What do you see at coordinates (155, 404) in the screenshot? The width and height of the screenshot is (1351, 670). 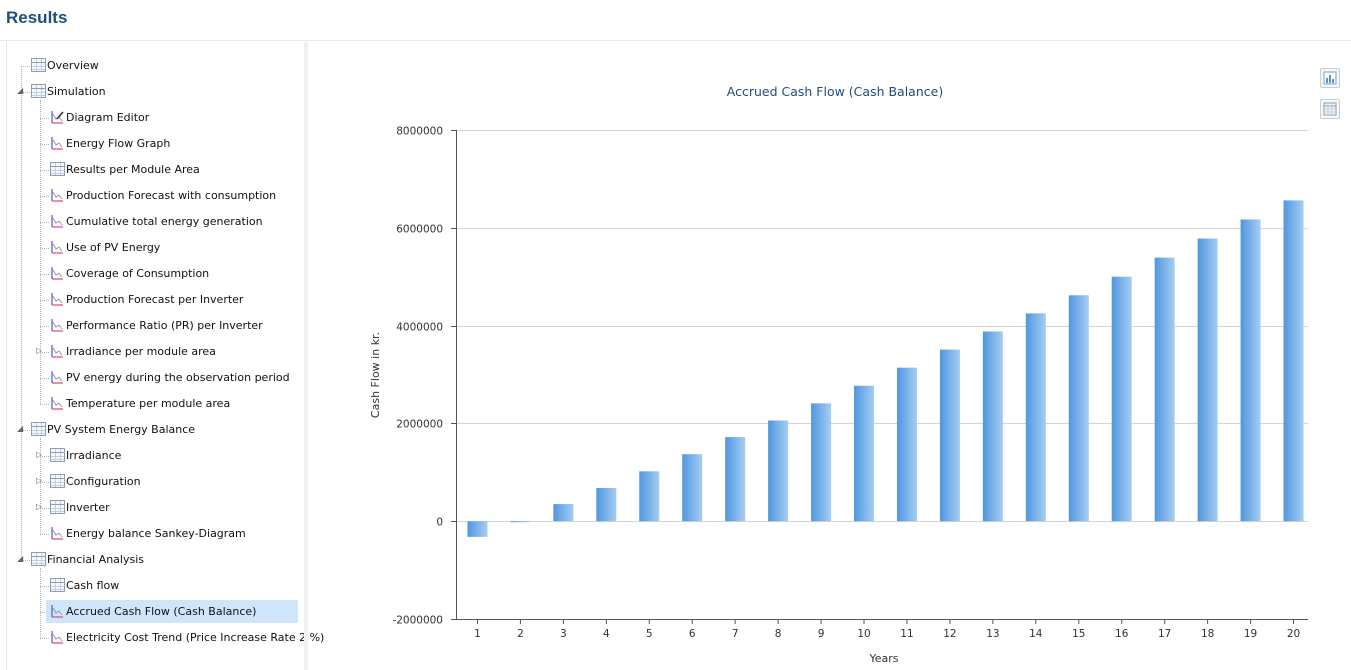 I see `tree-item-temperature-per-module-area: Temperature per module area` at bounding box center [155, 404].